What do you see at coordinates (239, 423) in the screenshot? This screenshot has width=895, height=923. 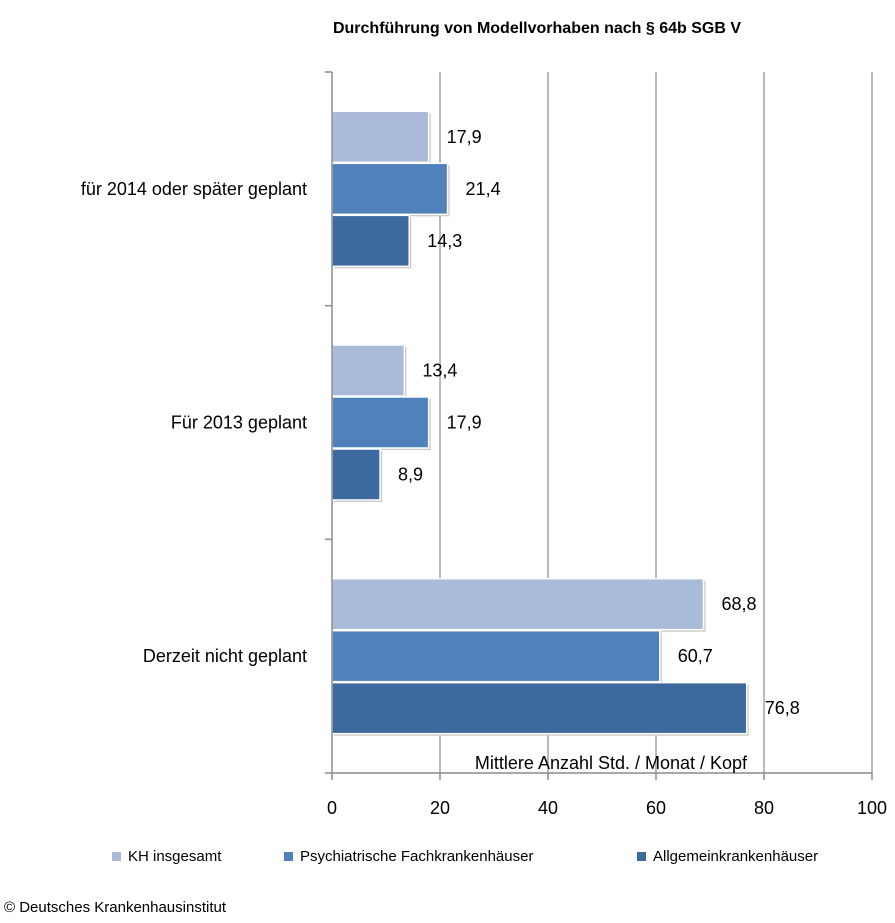 I see `category-label: Für 2013 geplant` at bounding box center [239, 423].